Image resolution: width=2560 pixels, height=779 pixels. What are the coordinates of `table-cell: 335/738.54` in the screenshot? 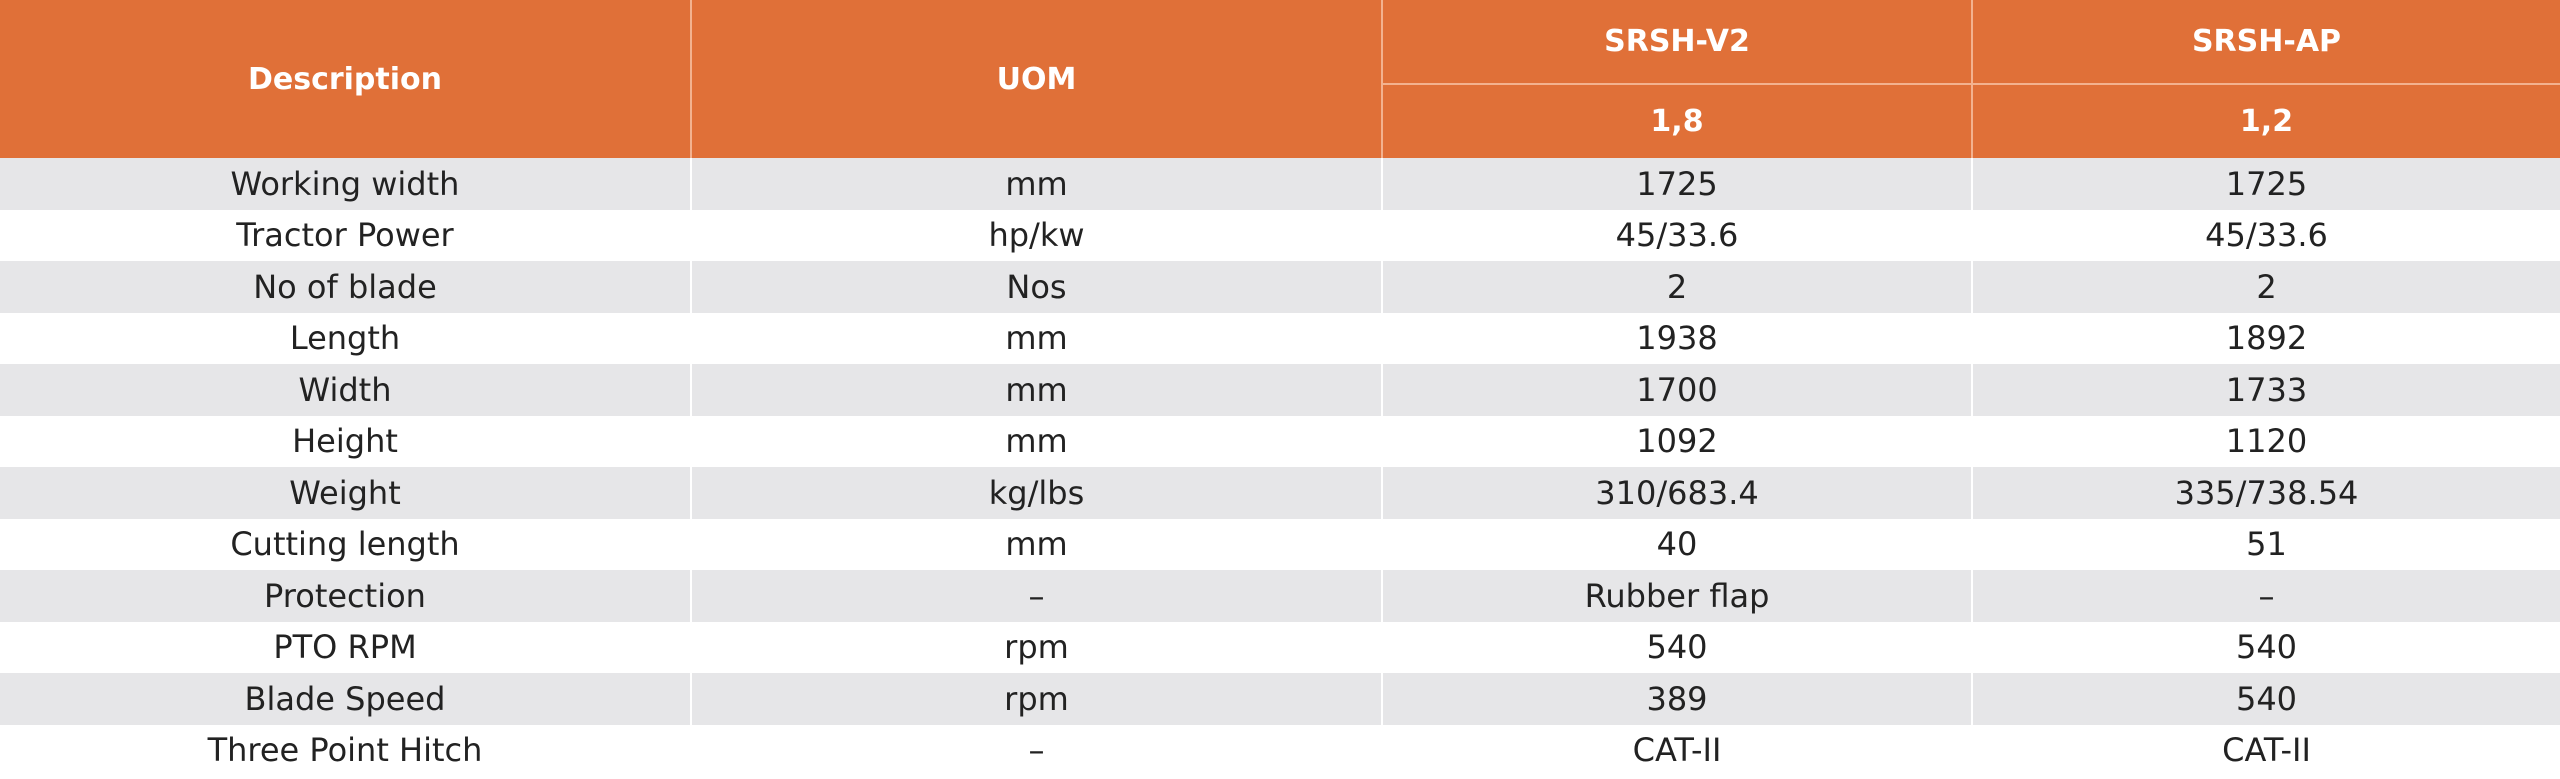 It's located at (2265, 493).